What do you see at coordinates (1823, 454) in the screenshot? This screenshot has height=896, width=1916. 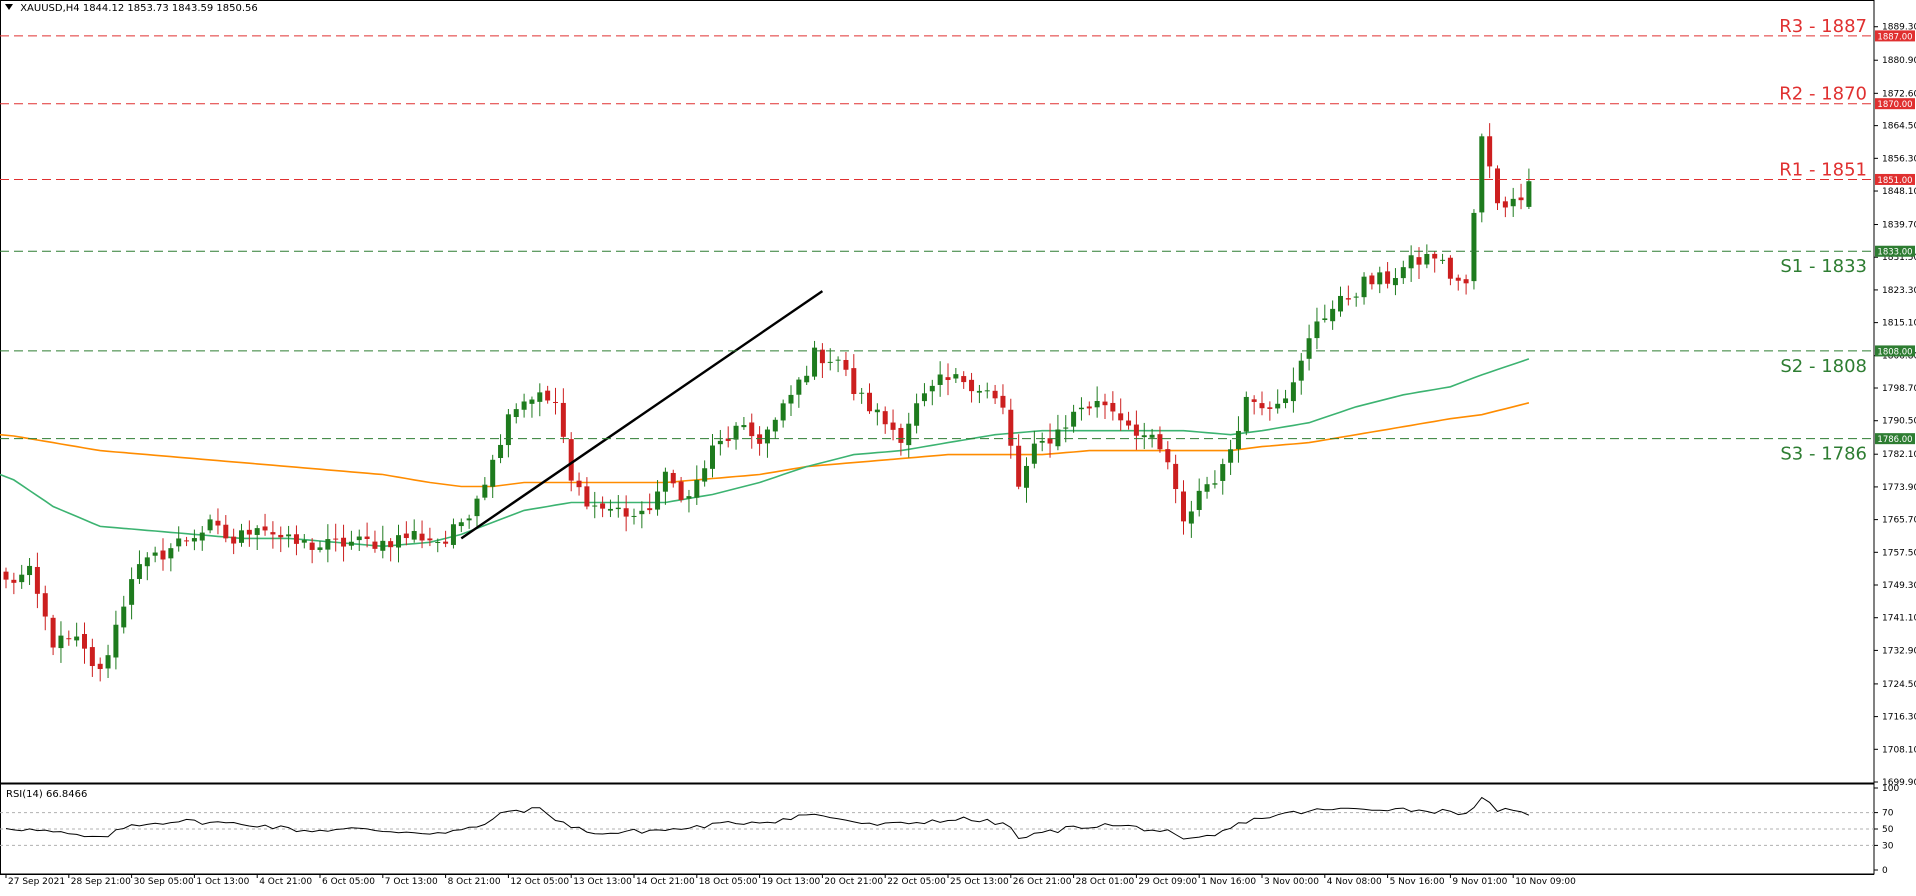 I see `level-label-s3: S3 - 1786` at bounding box center [1823, 454].